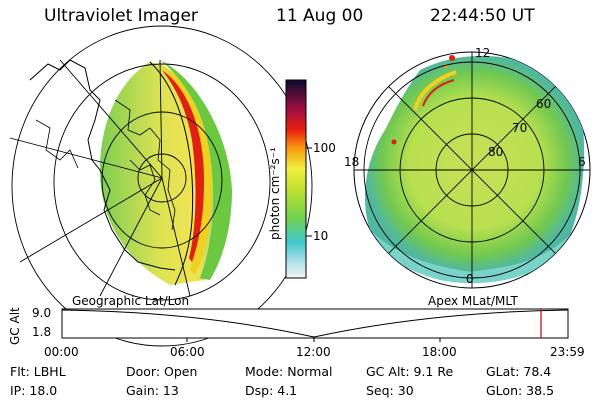  Describe the element at coordinates (567, 352) in the screenshot. I see `time-tick-2359: 23:59` at that location.